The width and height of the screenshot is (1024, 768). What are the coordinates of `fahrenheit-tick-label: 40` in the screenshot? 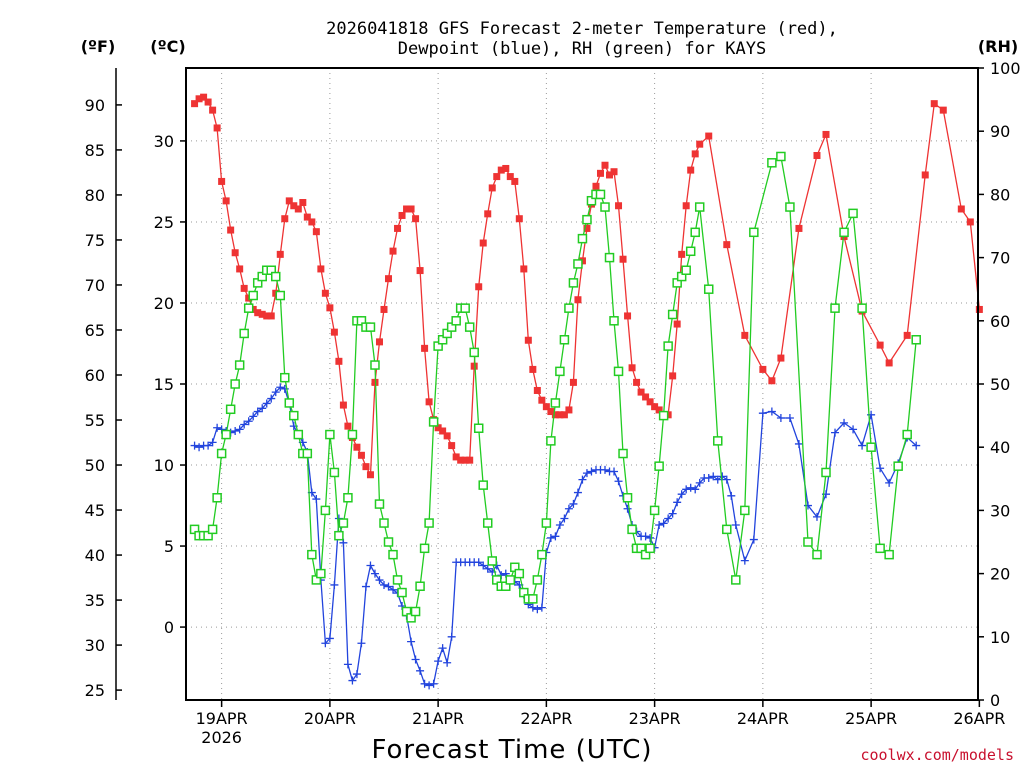 It's located at (95, 555).